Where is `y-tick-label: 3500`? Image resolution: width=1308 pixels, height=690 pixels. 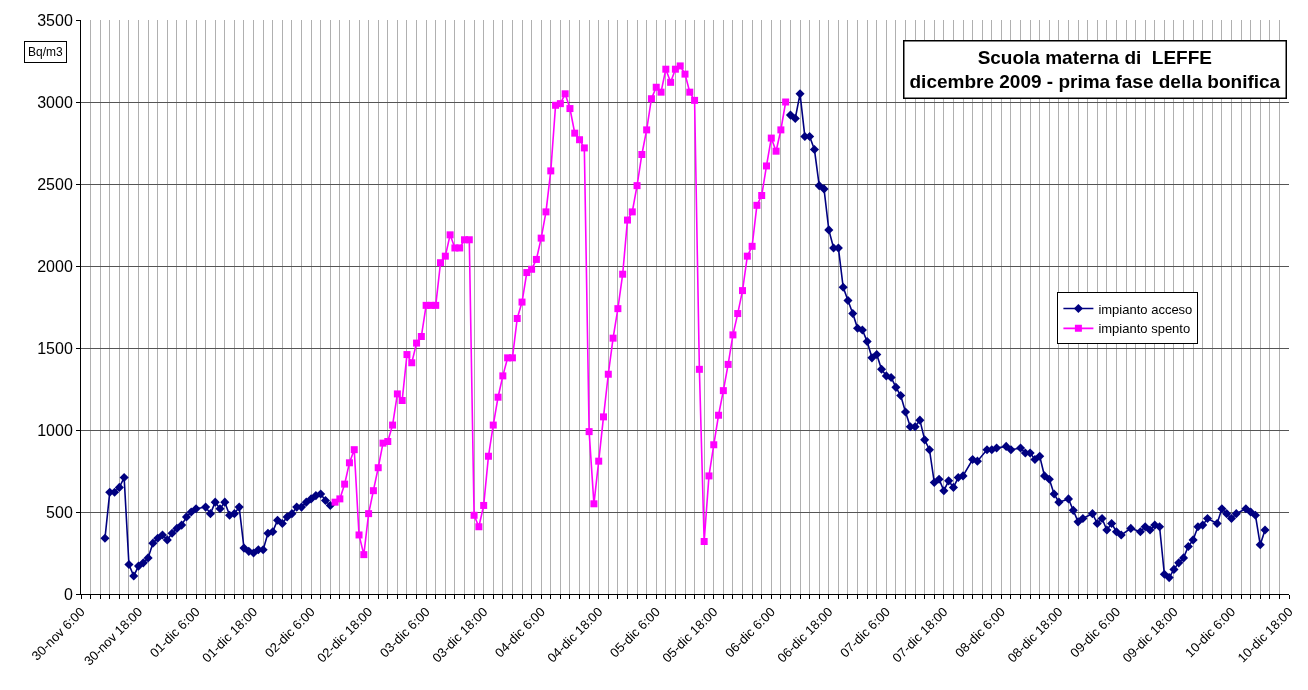 y-tick-label: 3500 is located at coordinates (55, 20).